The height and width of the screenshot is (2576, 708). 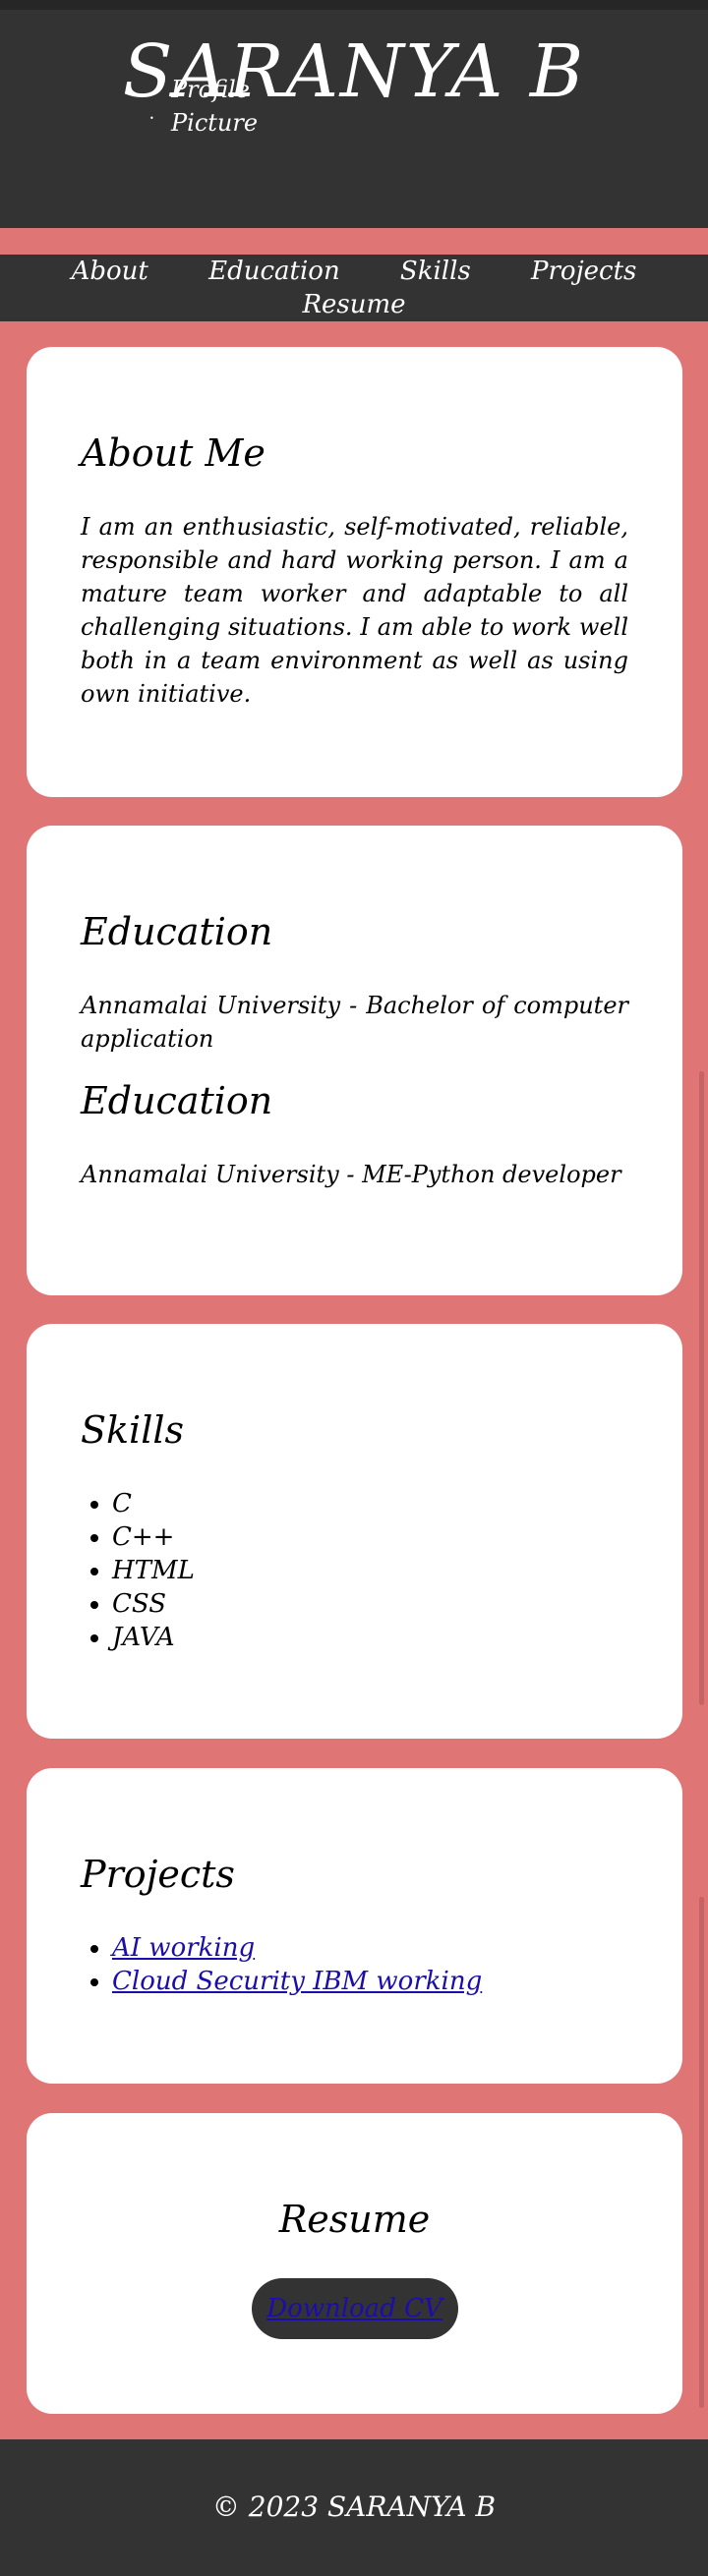 I want to click on profile-picture-alt-line-1: Profile, so click(x=210, y=89).